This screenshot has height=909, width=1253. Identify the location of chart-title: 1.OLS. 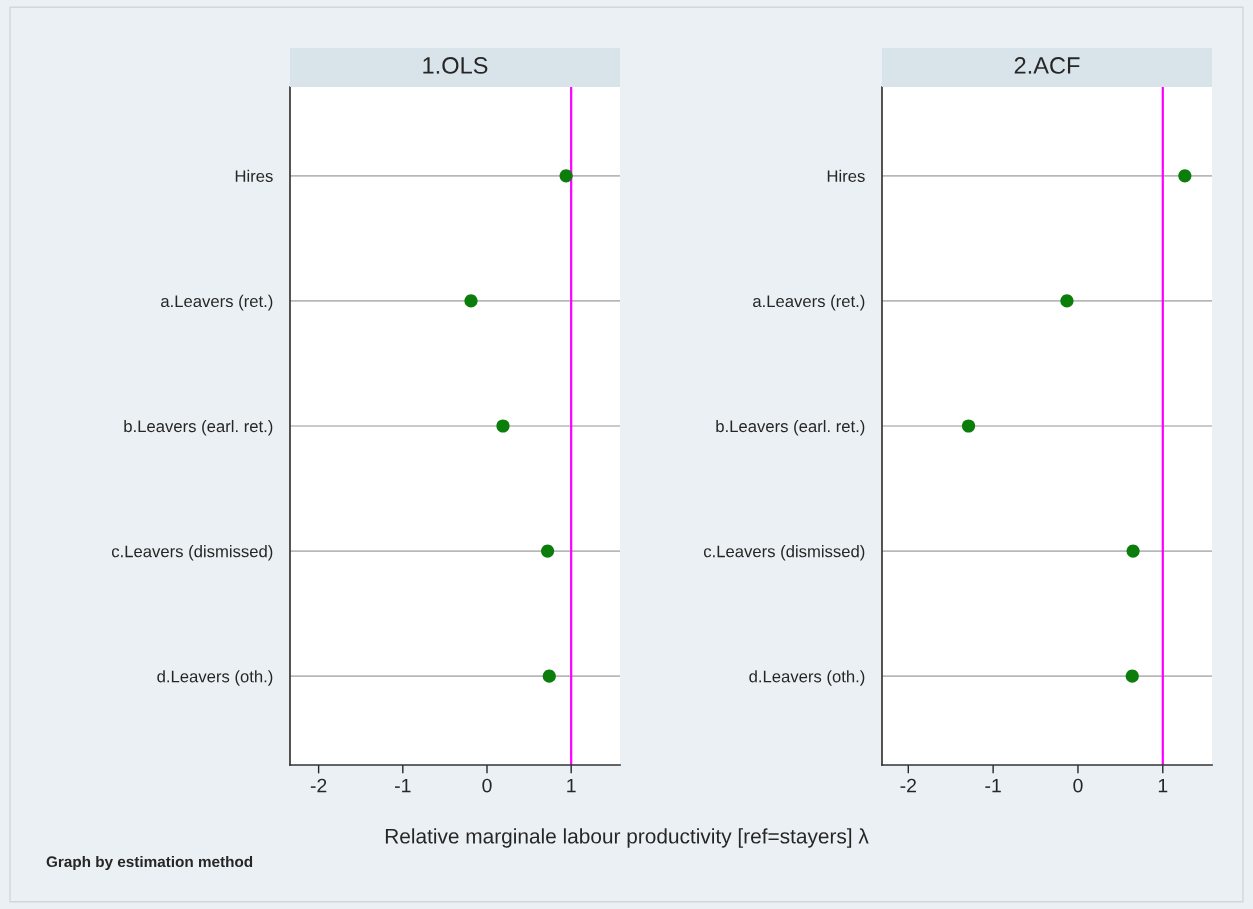
(455, 65).